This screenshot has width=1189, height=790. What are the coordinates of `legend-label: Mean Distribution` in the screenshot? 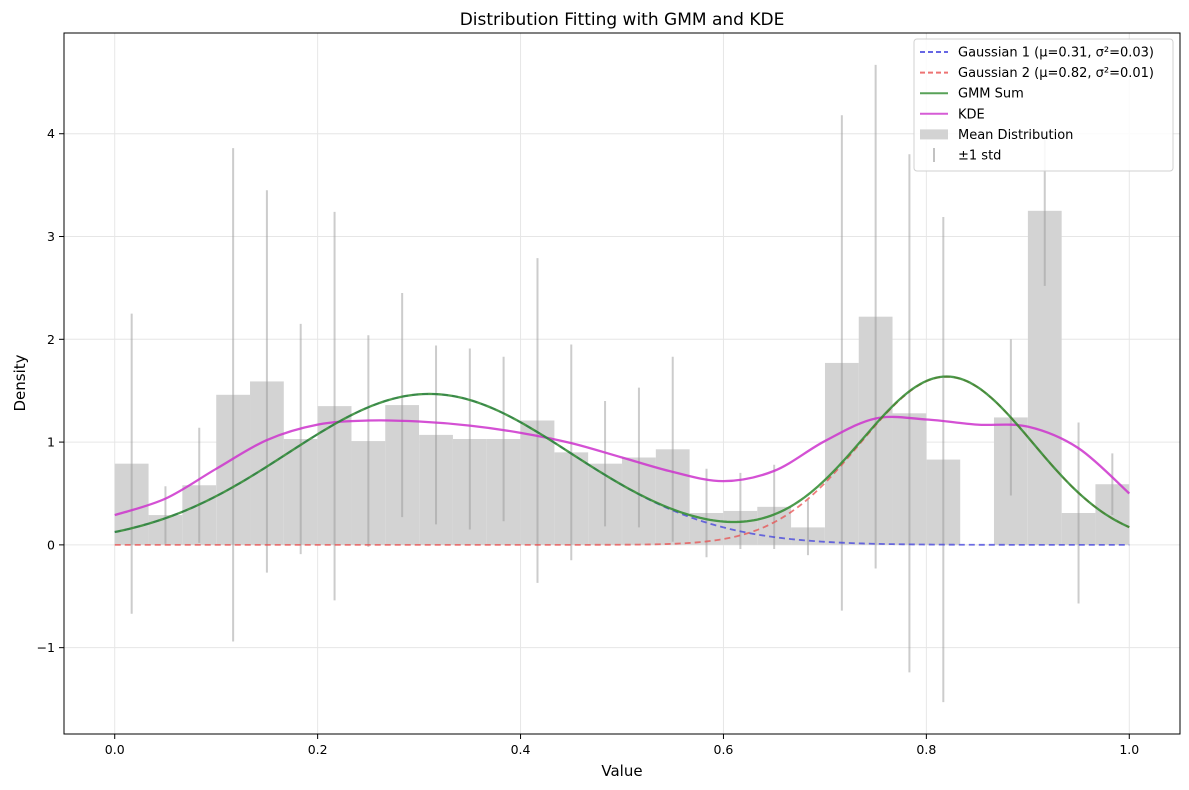 It's located at (1015, 135).